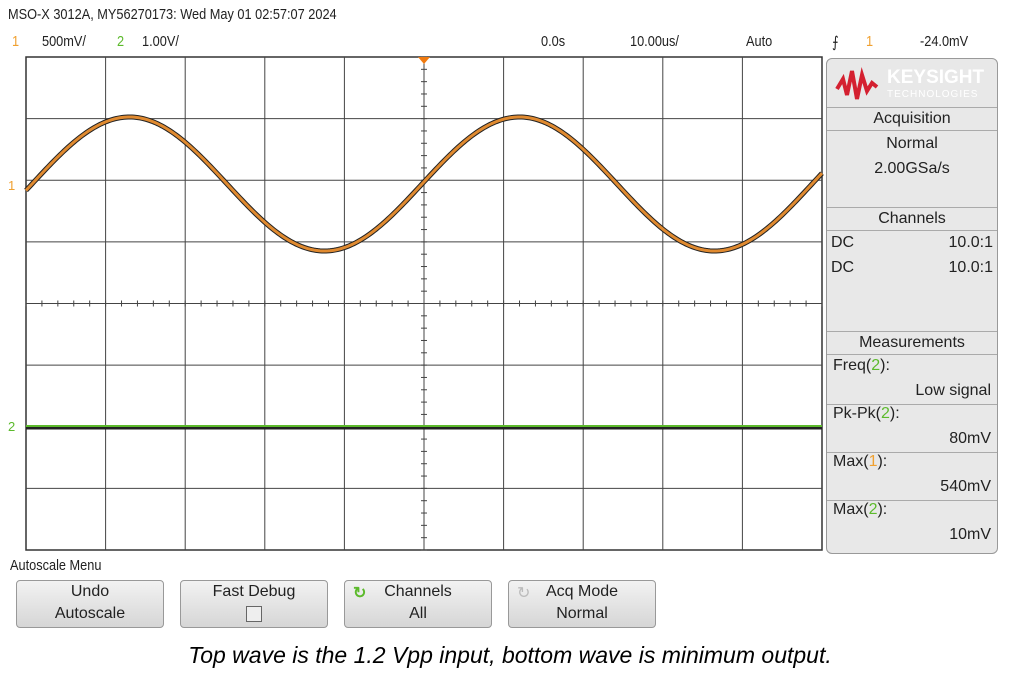 This screenshot has width=1020, height=690. Describe the element at coordinates (56, 565) in the screenshot. I see `menu-title: Autoscale Menu` at that location.